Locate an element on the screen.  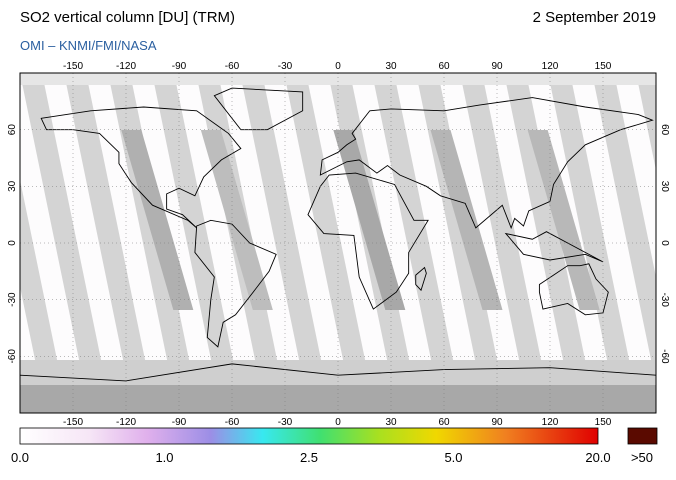
colorbar-labels: 0.0 1.0 2.5 5.0 20.0 is located at coordinates (311, 457).